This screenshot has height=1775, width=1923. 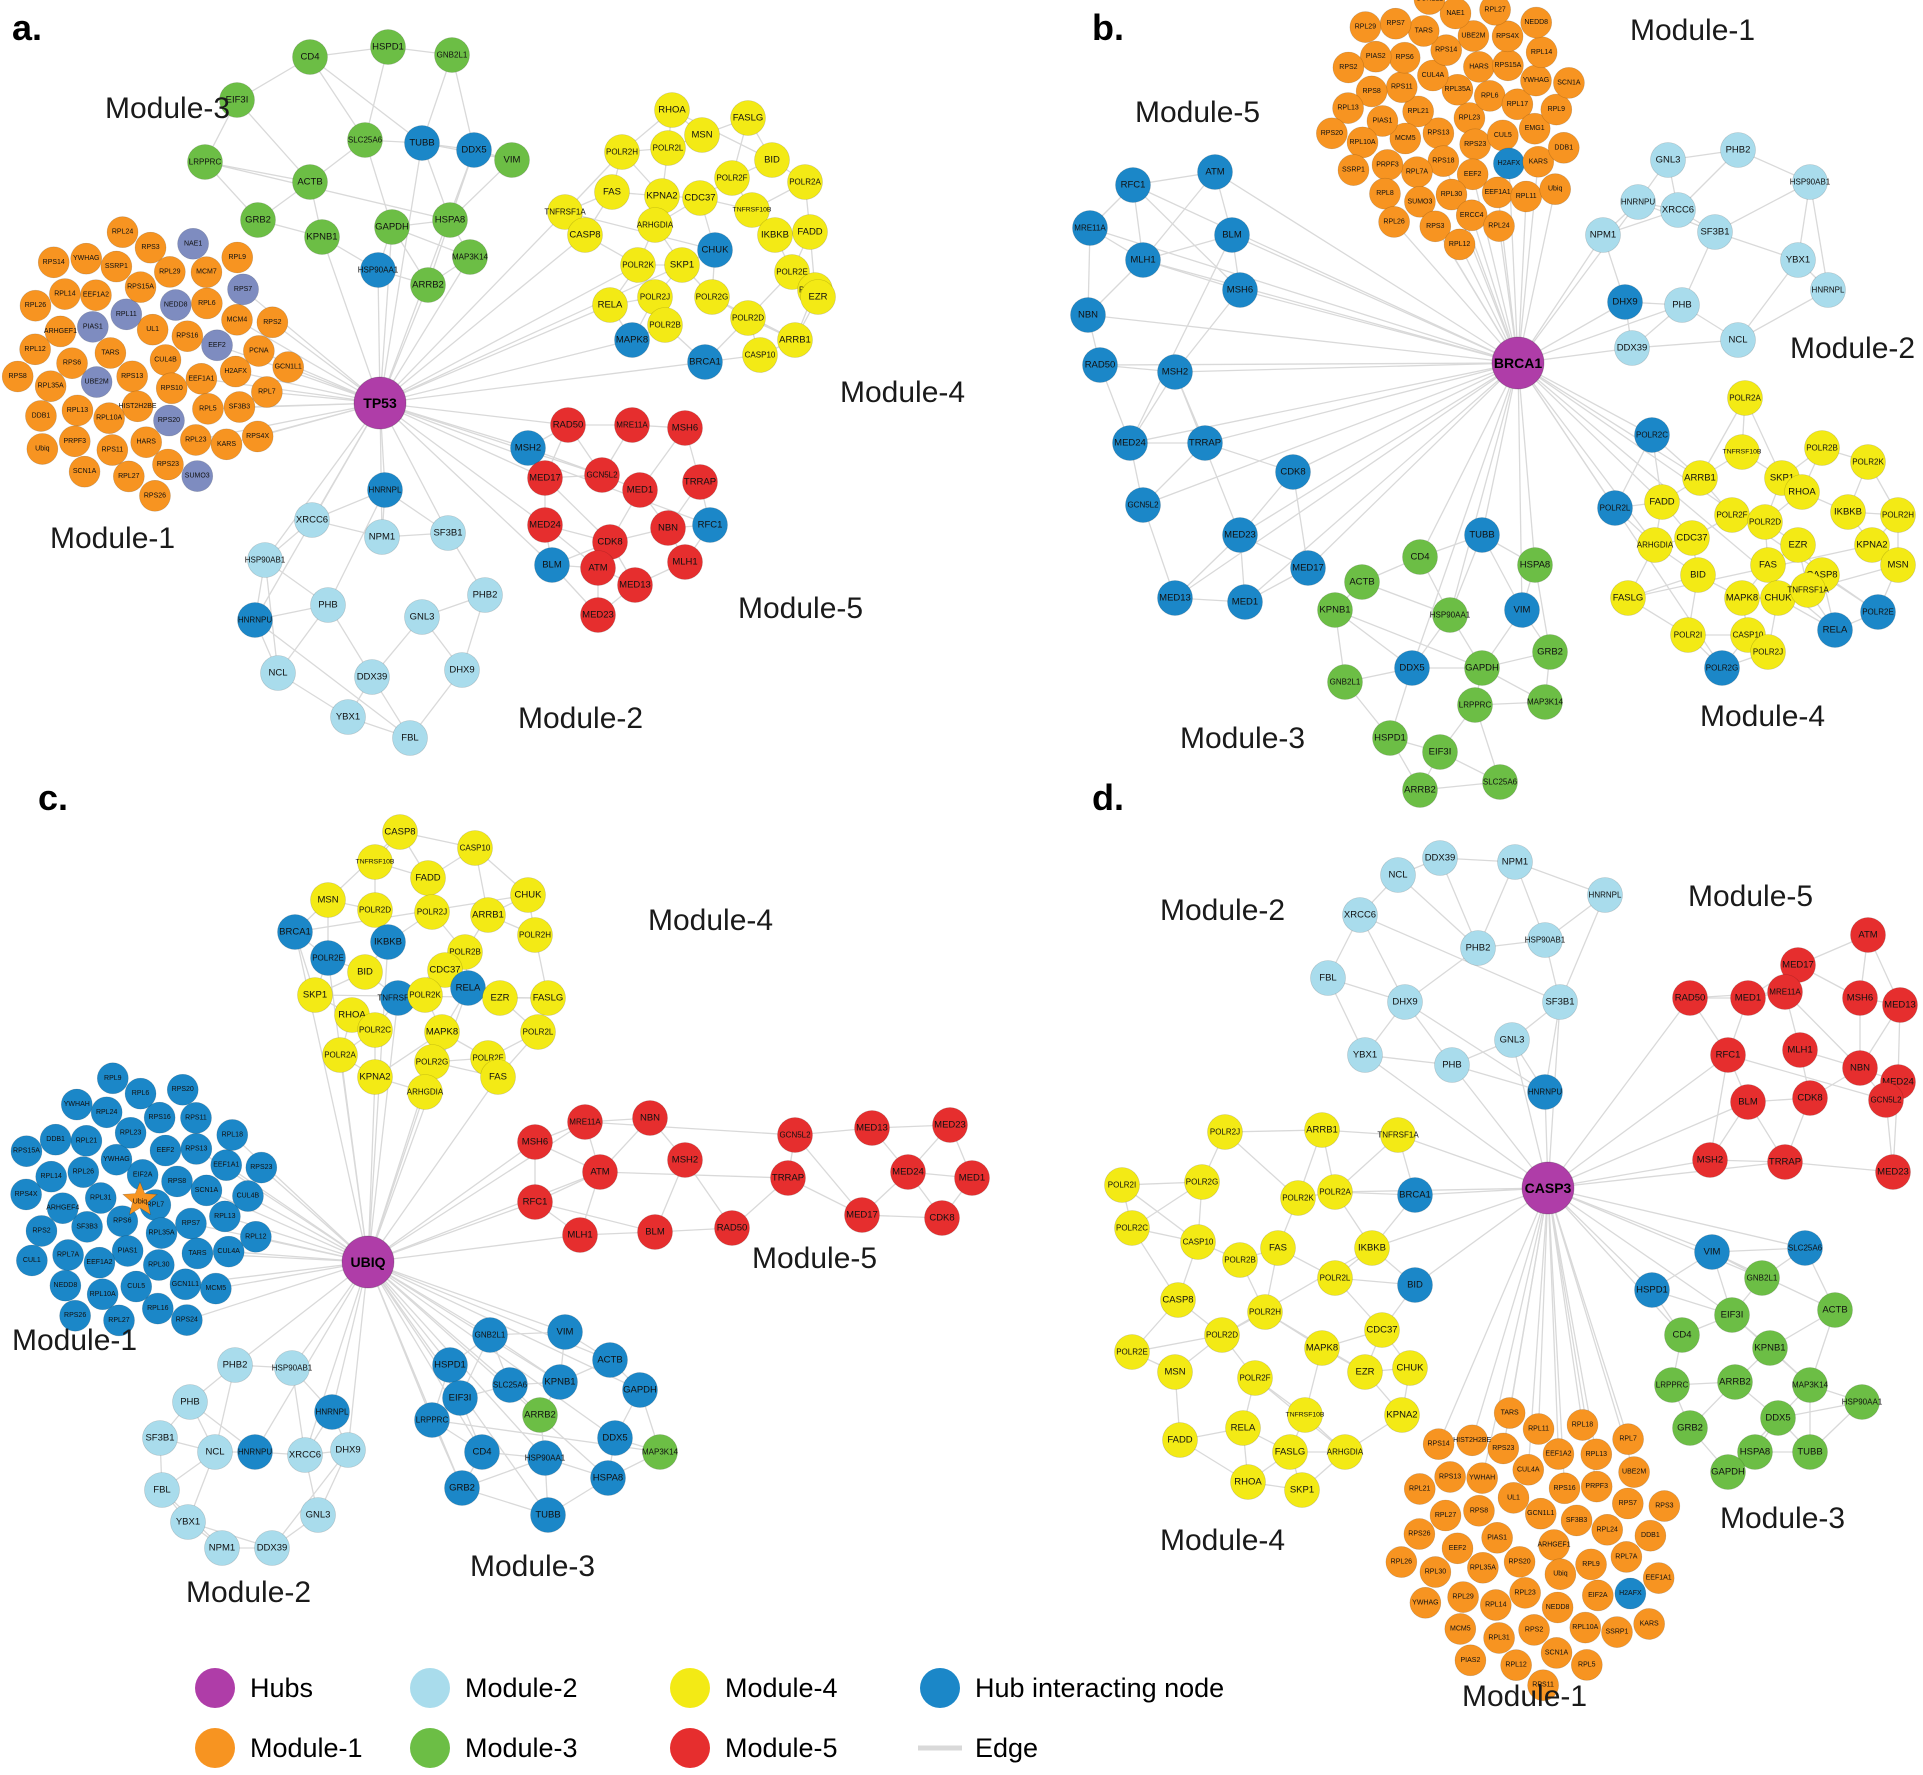 I want to click on node-rpl9: RPL9, so click(x=237, y=257).